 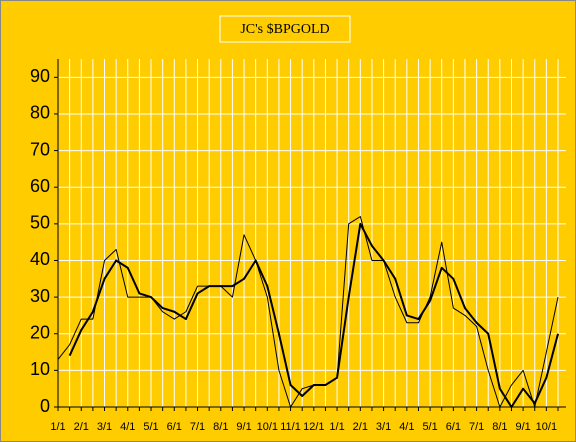 I want to click on y-tick-label: 20, so click(x=40, y=332).